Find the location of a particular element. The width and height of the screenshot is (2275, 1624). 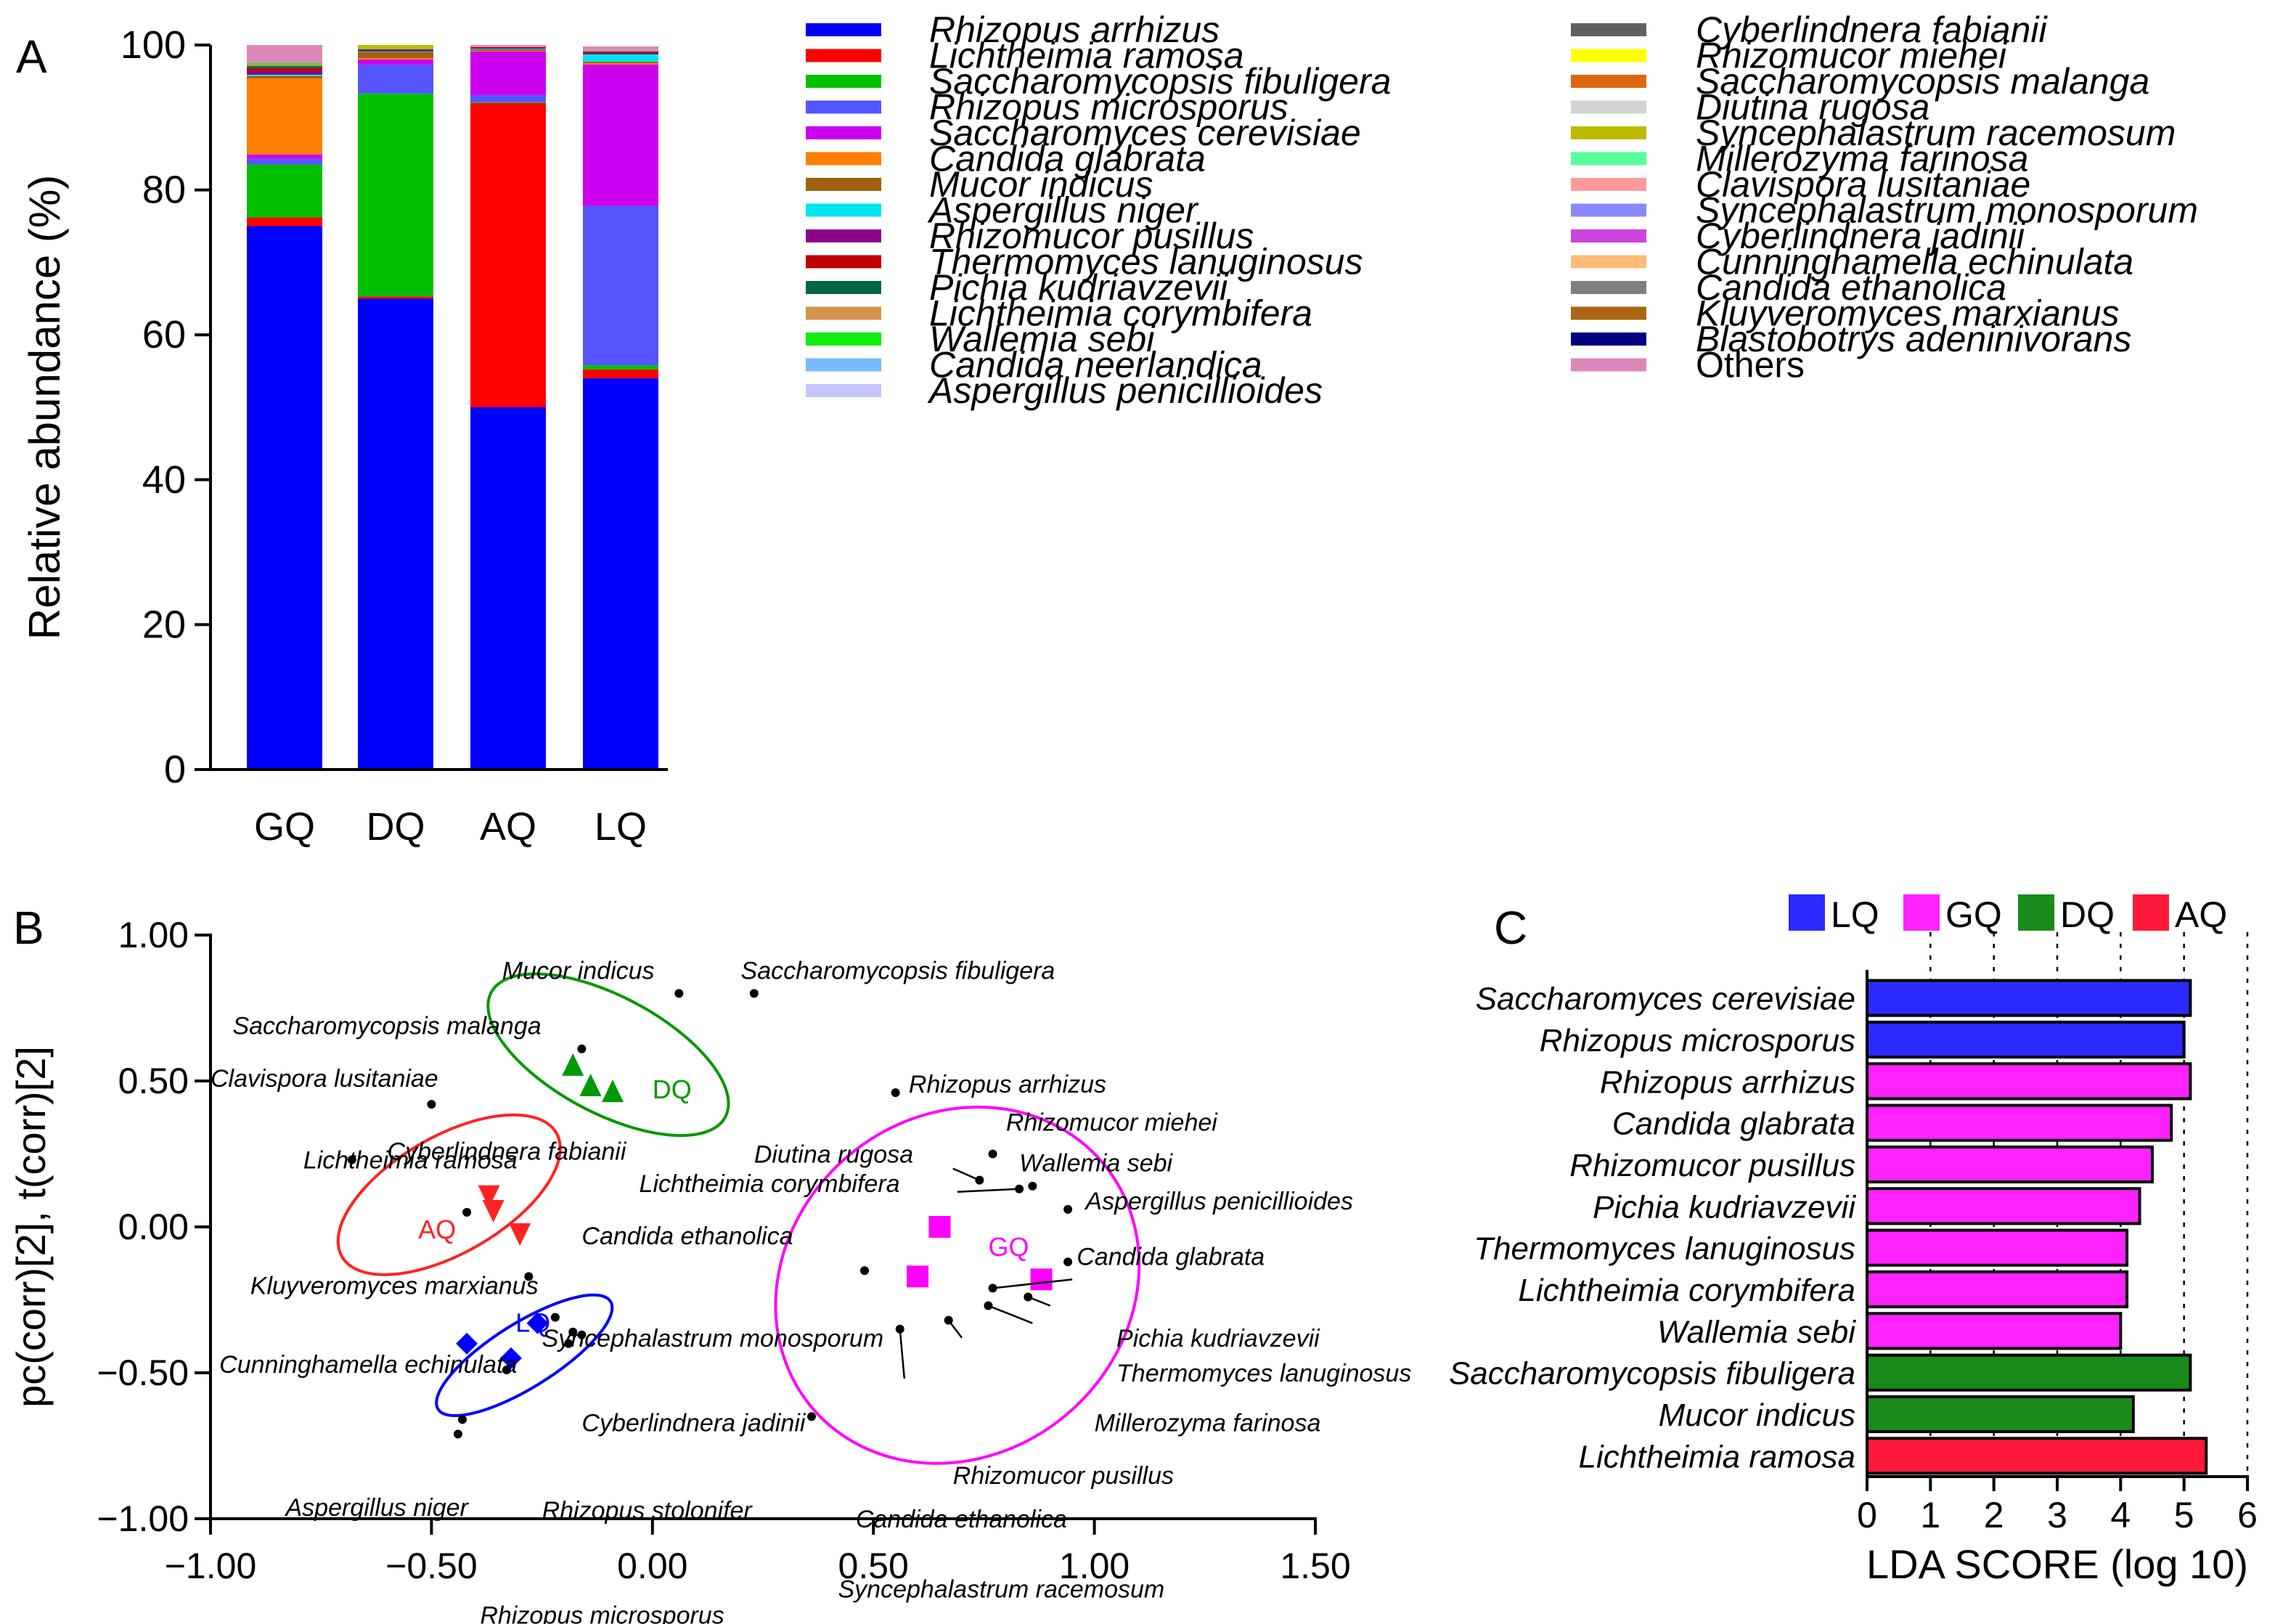

lda-bar-mucor-indicus is located at coordinates (2000, 1414).